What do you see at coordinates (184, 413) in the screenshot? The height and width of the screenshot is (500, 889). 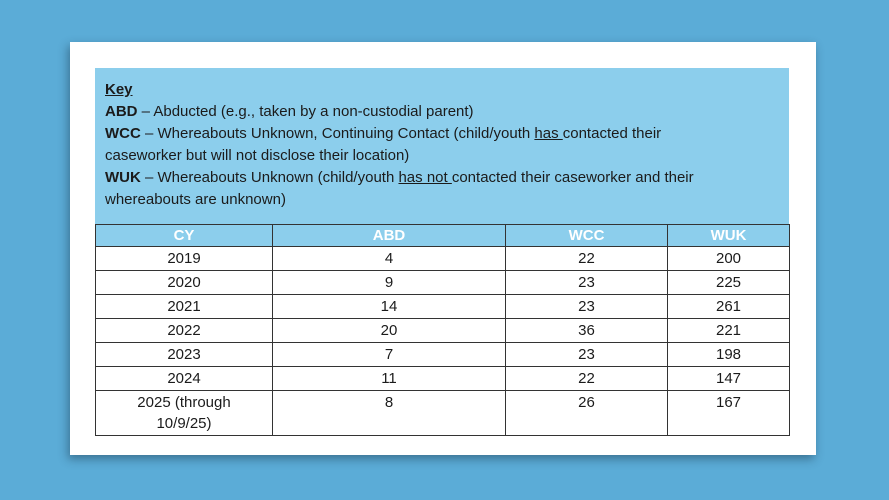 I see `table-cell: 2025 (through 10/9/25)` at bounding box center [184, 413].